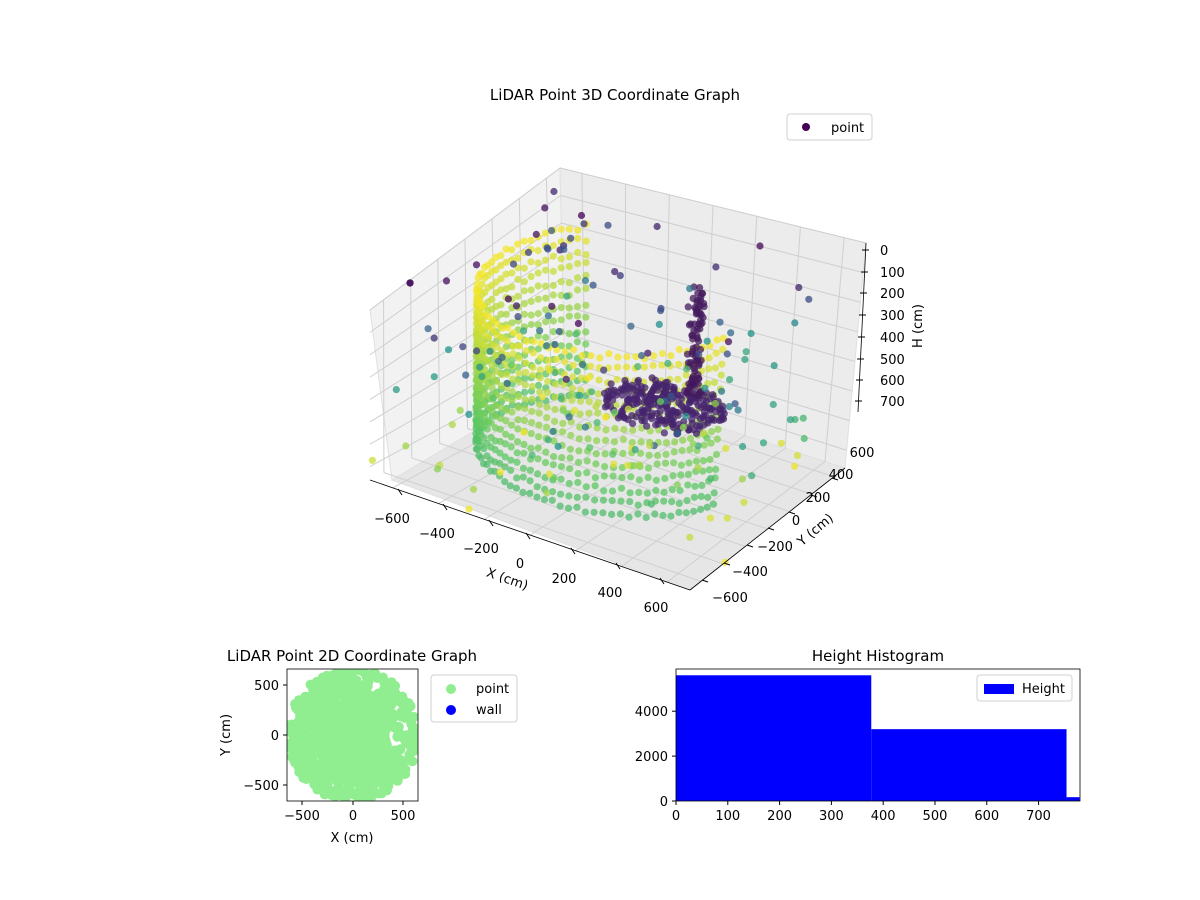  What do you see at coordinates (806, 127) in the screenshot?
I see `legend-marker-point` at bounding box center [806, 127].